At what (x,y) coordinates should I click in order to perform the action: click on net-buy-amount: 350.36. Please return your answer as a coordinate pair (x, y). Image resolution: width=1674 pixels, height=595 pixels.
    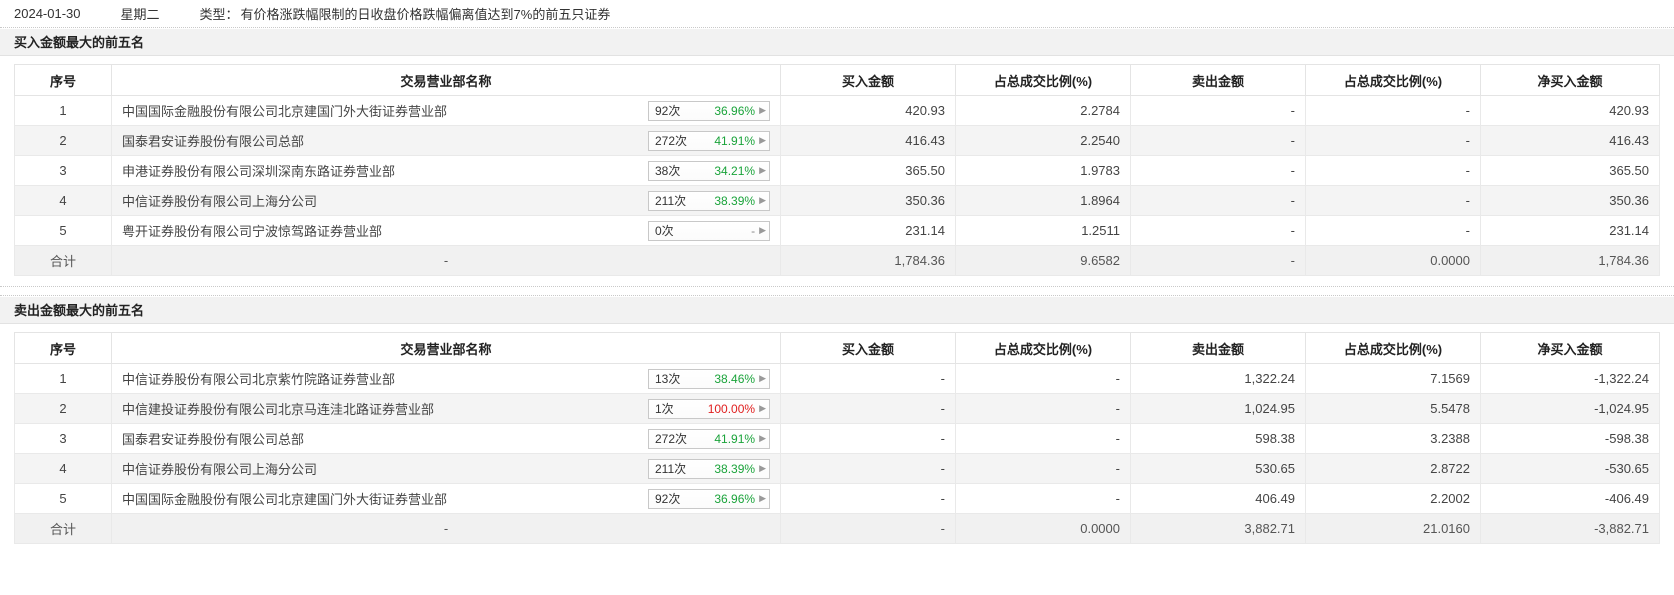
    Looking at the image, I should click on (1570, 200).